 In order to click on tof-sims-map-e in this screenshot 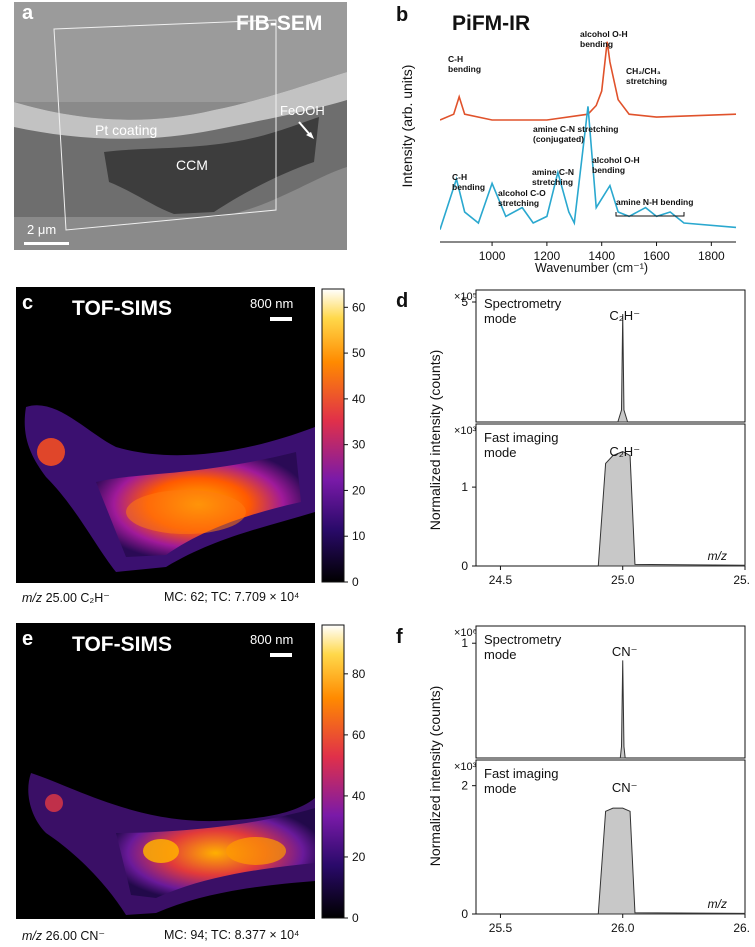, I will do `click(165, 771)`.